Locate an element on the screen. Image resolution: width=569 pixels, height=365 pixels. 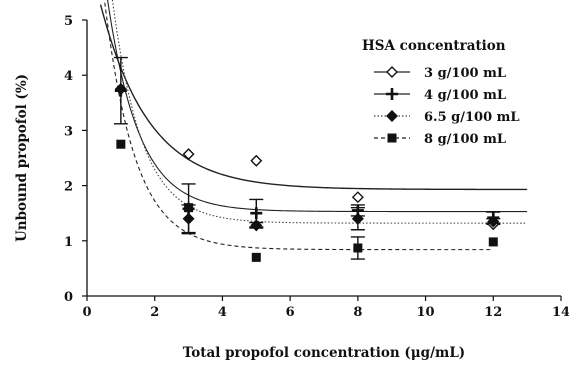
y-tick-group: 0 1 2 3 4 5 is located at coordinates (75, 159).